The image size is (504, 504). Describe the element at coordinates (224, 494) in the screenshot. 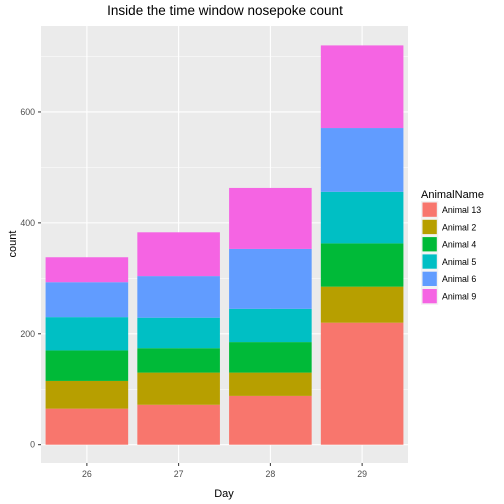

I see `x-axis-title: Day` at that location.